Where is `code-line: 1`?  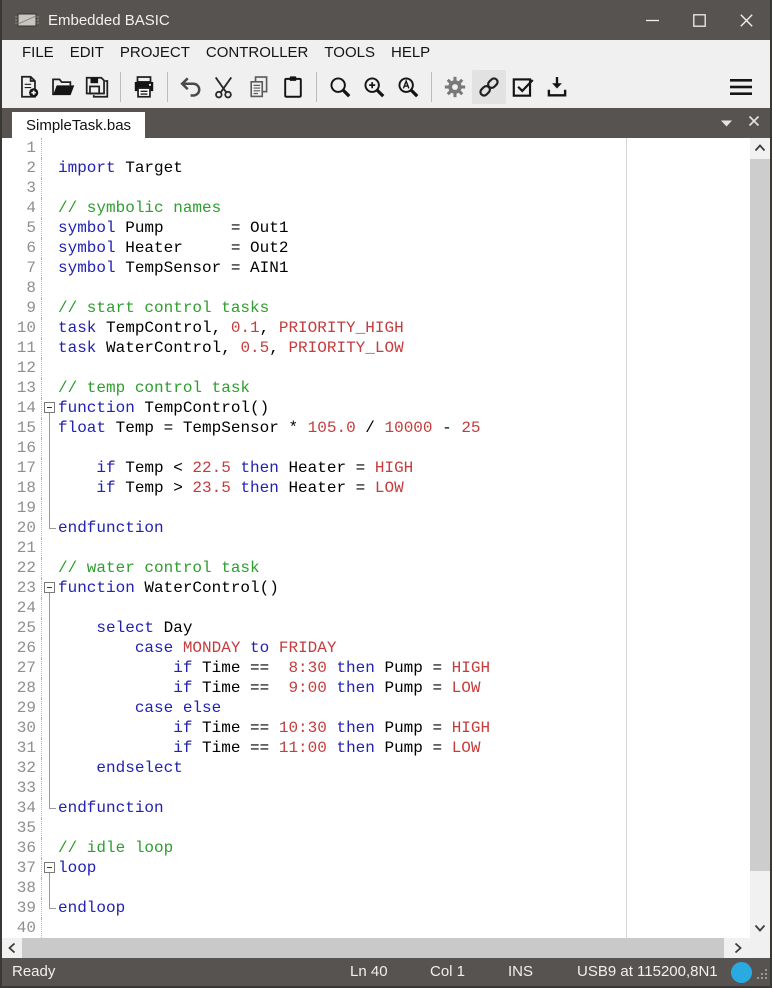
code-line: 1 is located at coordinates (376, 148).